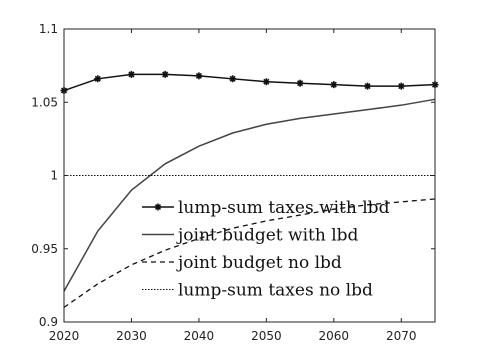 Image resolution: width=481 pixels, height=361 pixels. Describe the element at coordinates (266, 336) in the screenshot. I see `x-tick-label-3: 2050` at that location.